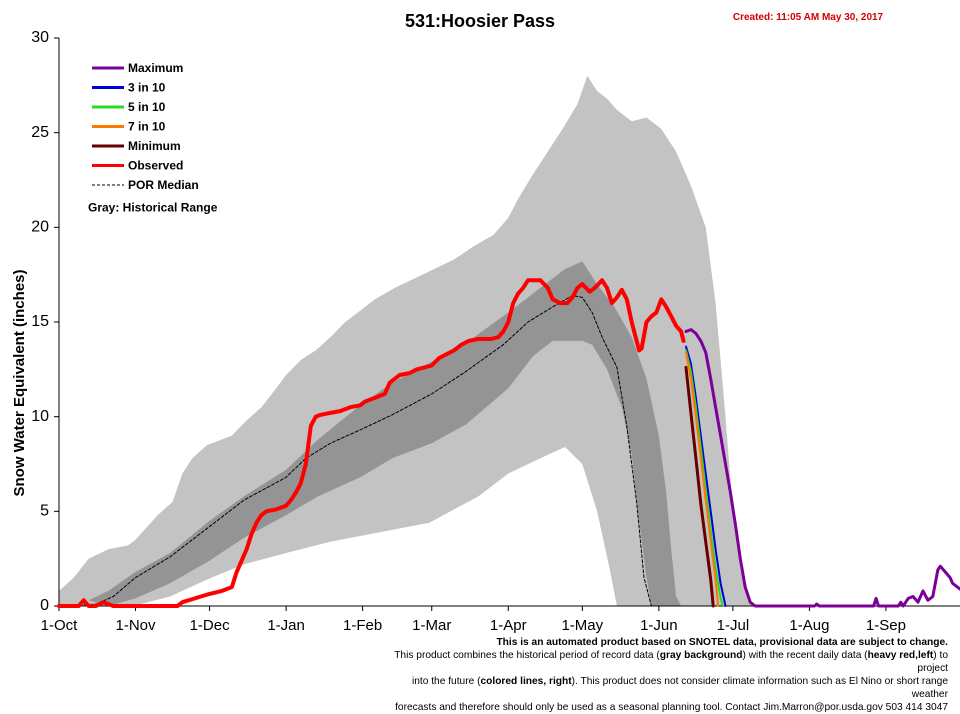  Describe the element at coordinates (362, 625) in the screenshot. I see `x-tick-label: 1-Feb` at that location.